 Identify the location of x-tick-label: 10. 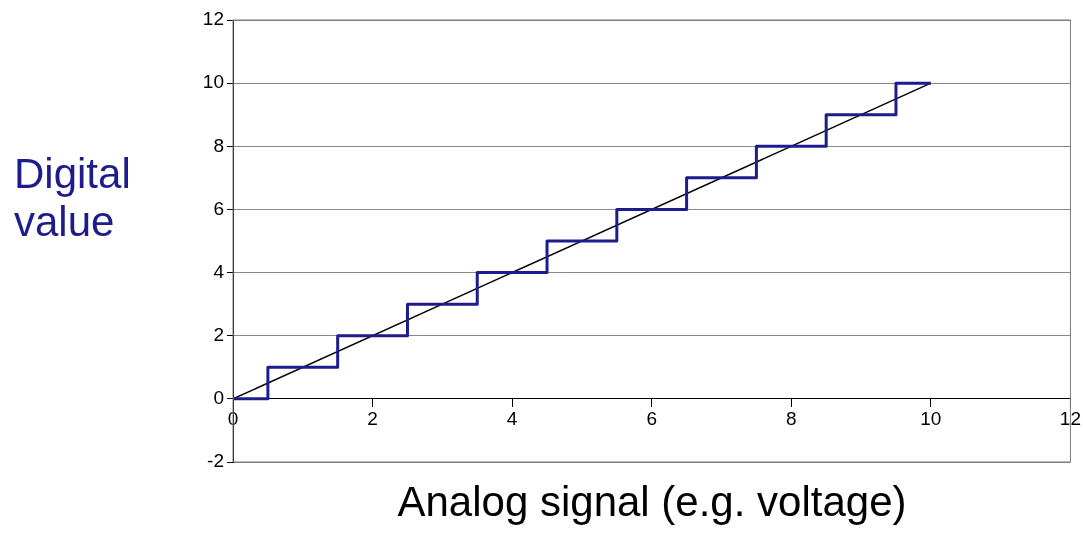
(931, 419).